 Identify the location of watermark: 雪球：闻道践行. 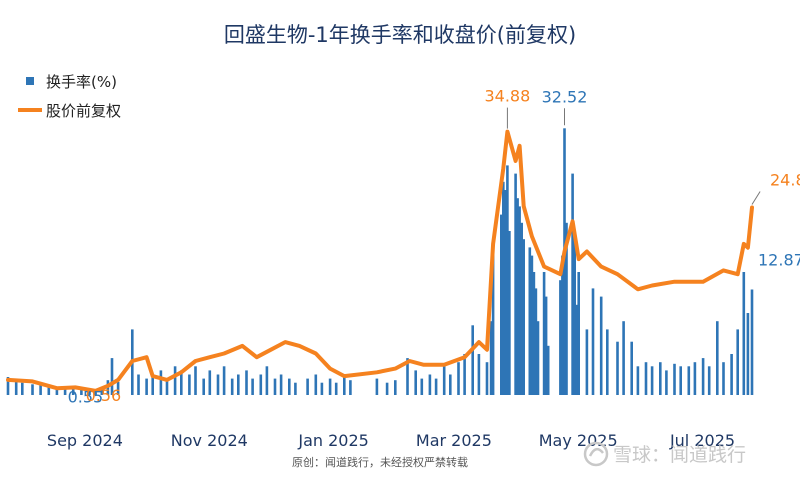
(664, 454).